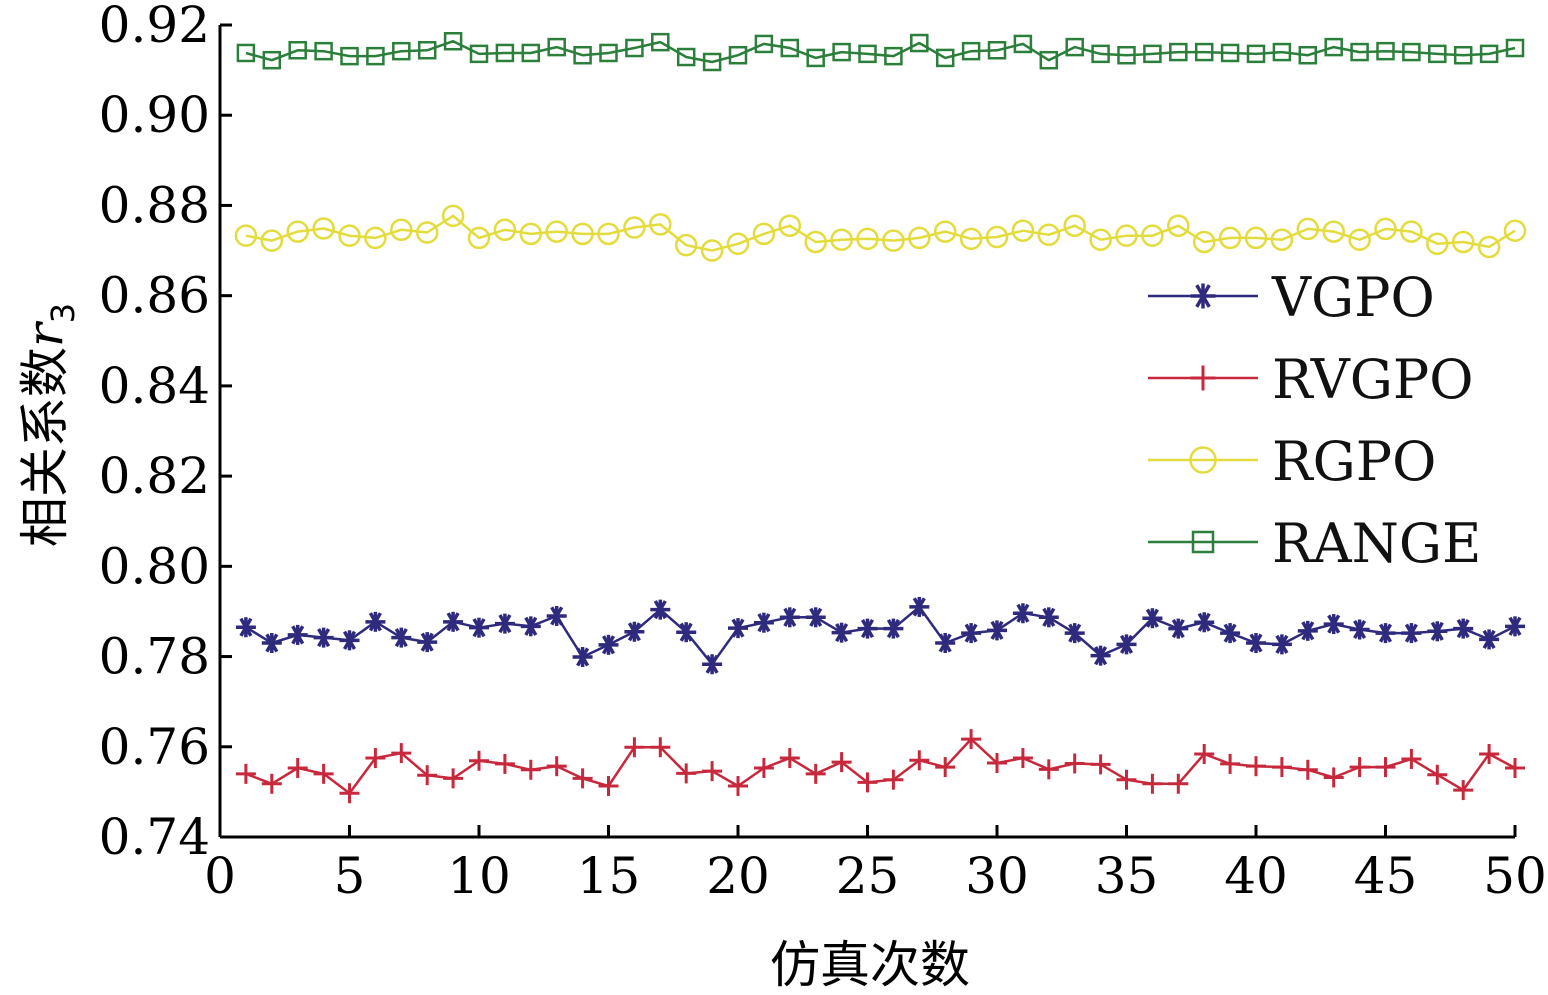 Image resolution: width=1548 pixels, height=995 pixels. I want to click on x-tick-label: 0, so click(220, 876).